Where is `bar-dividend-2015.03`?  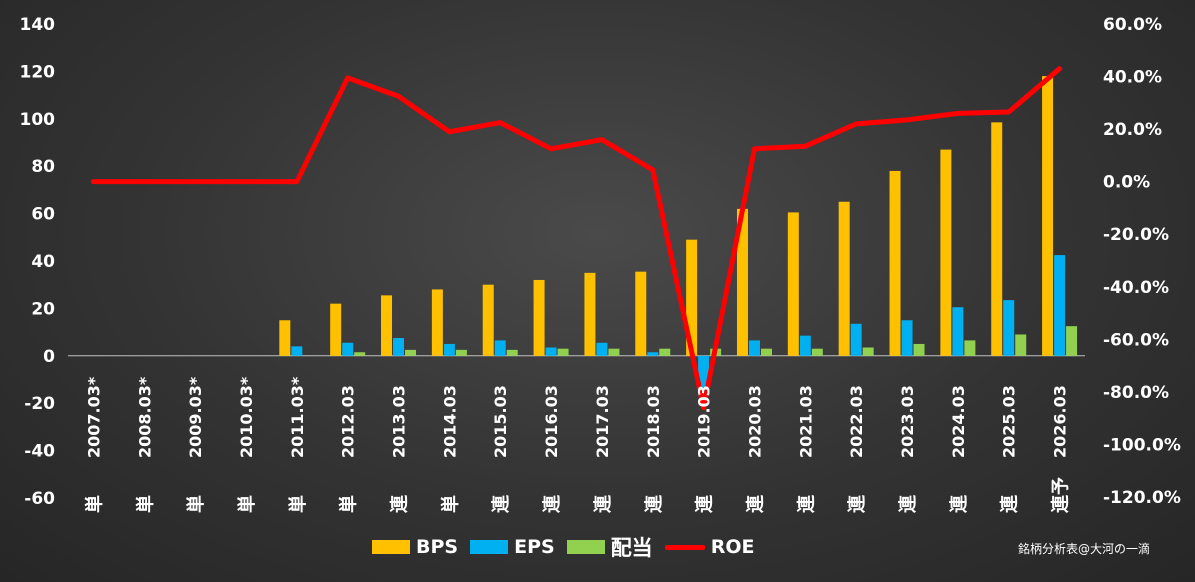 bar-dividend-2015.03 is located at coordinates (512, 352).